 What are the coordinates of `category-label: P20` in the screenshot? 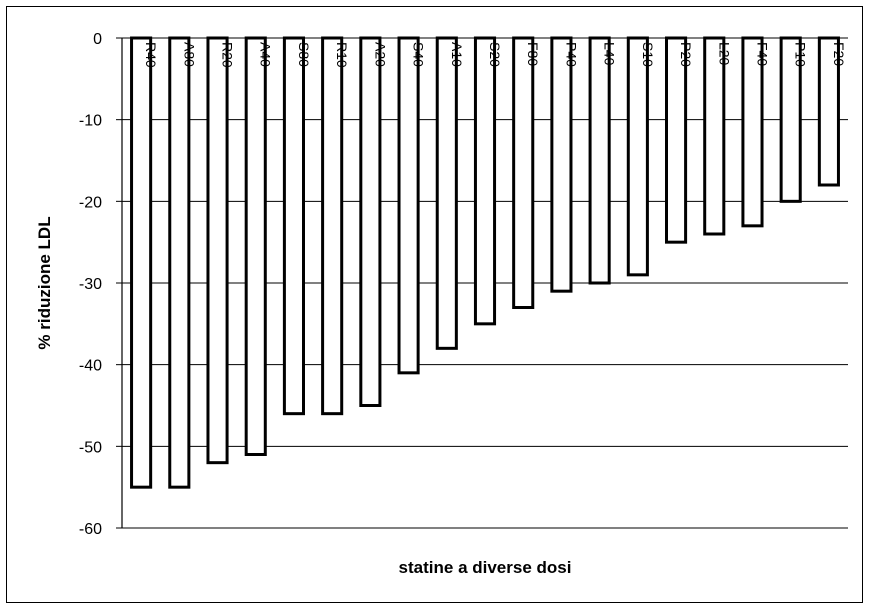 It's located at (686, 54).